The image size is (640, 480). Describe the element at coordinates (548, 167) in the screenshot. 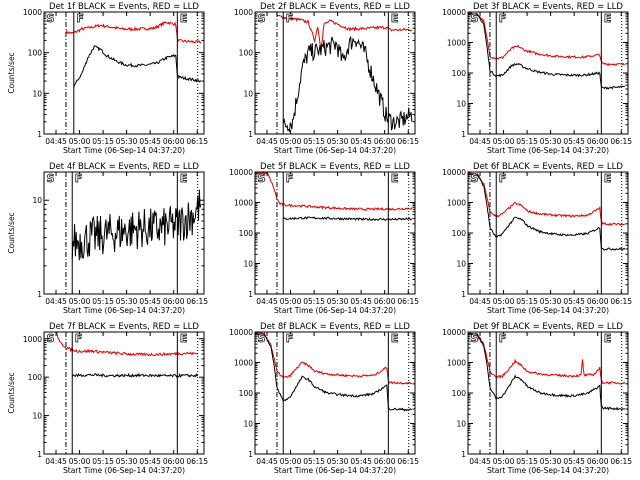

I see `chart-title: Det 6f BLACK = Events, RED = LLD` at that location.